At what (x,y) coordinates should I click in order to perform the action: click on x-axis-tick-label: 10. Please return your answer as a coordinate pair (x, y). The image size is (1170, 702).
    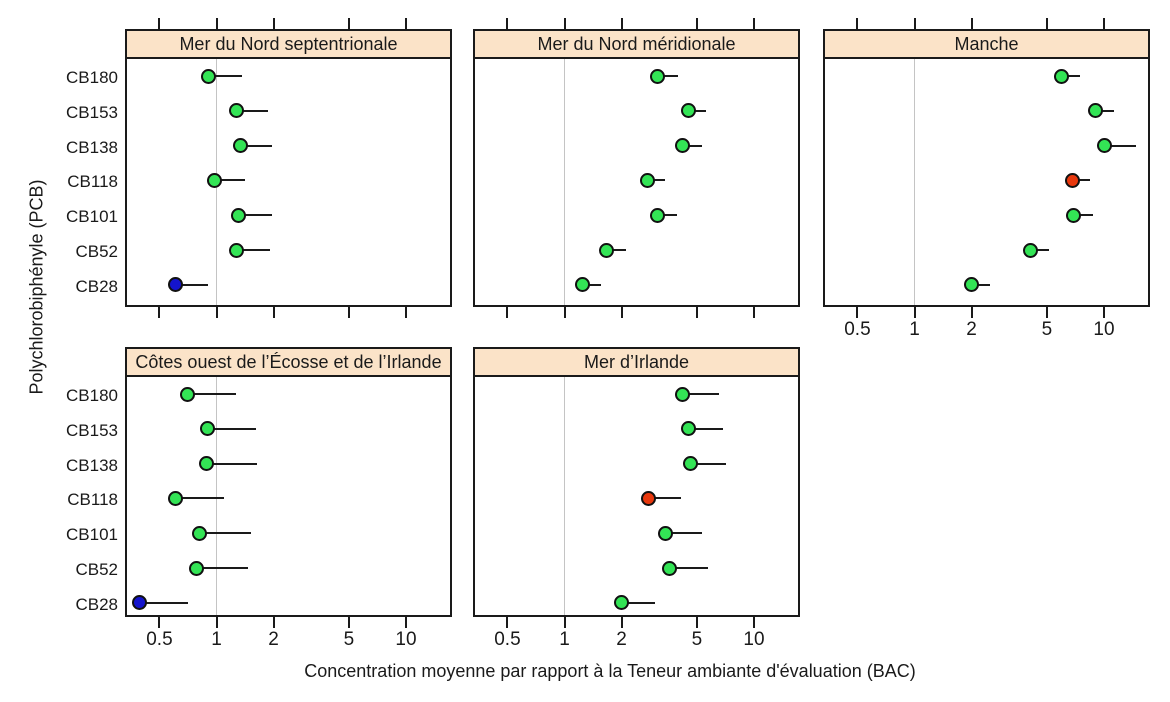
    Looking at the image, I should click on (406, 639).